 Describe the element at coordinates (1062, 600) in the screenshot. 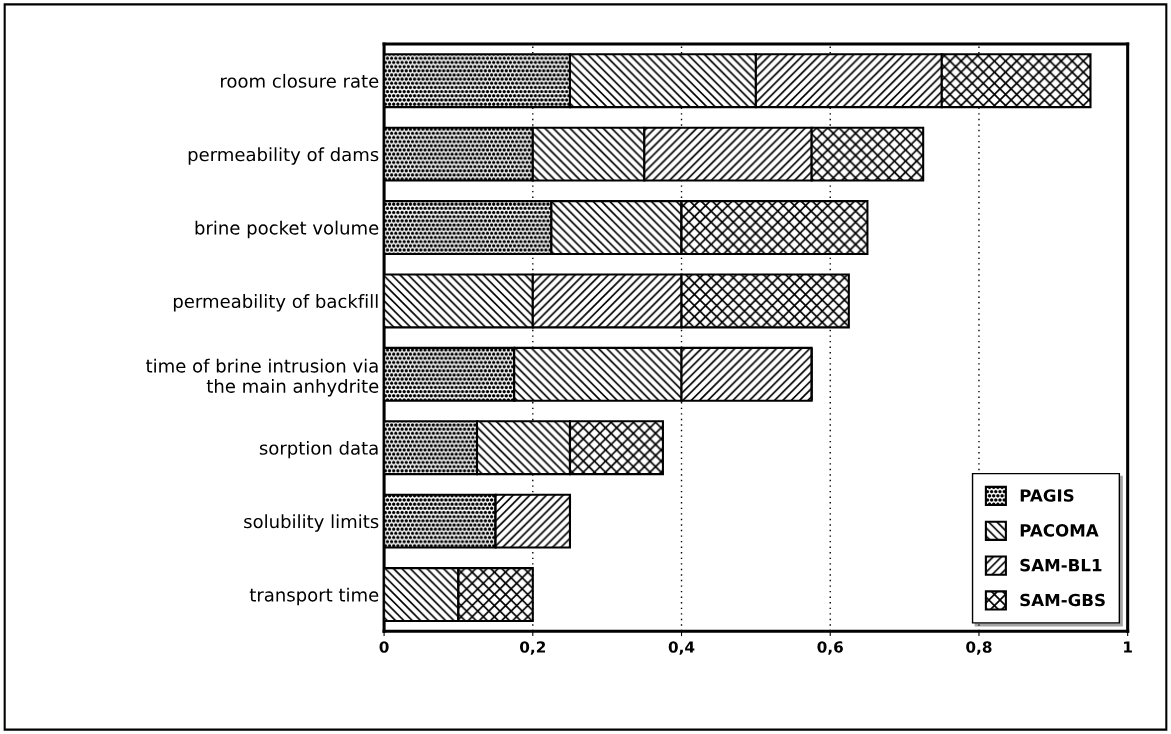

I see `legend-label: SAM-GBS` at that location.